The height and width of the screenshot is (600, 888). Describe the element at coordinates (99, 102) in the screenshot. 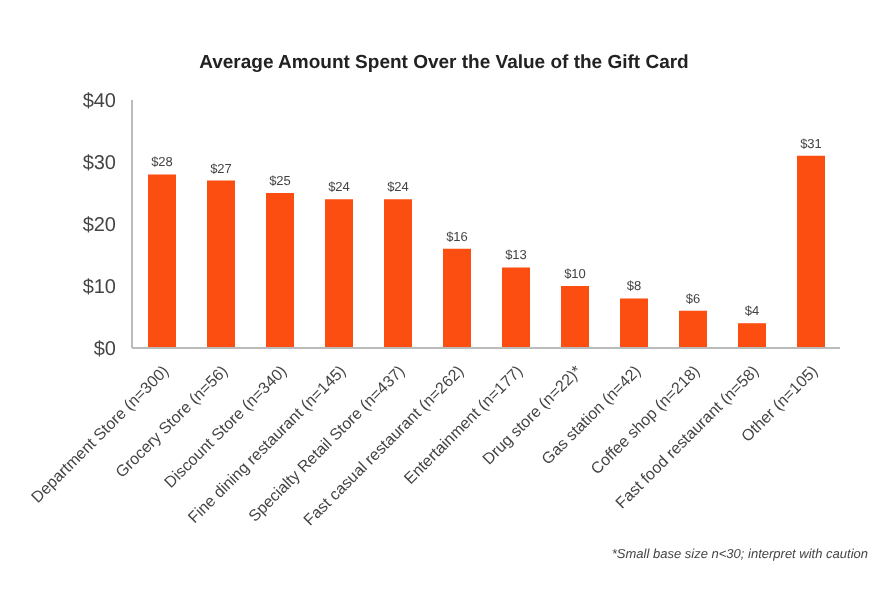

I see `y-tick-label: $40` at that location.